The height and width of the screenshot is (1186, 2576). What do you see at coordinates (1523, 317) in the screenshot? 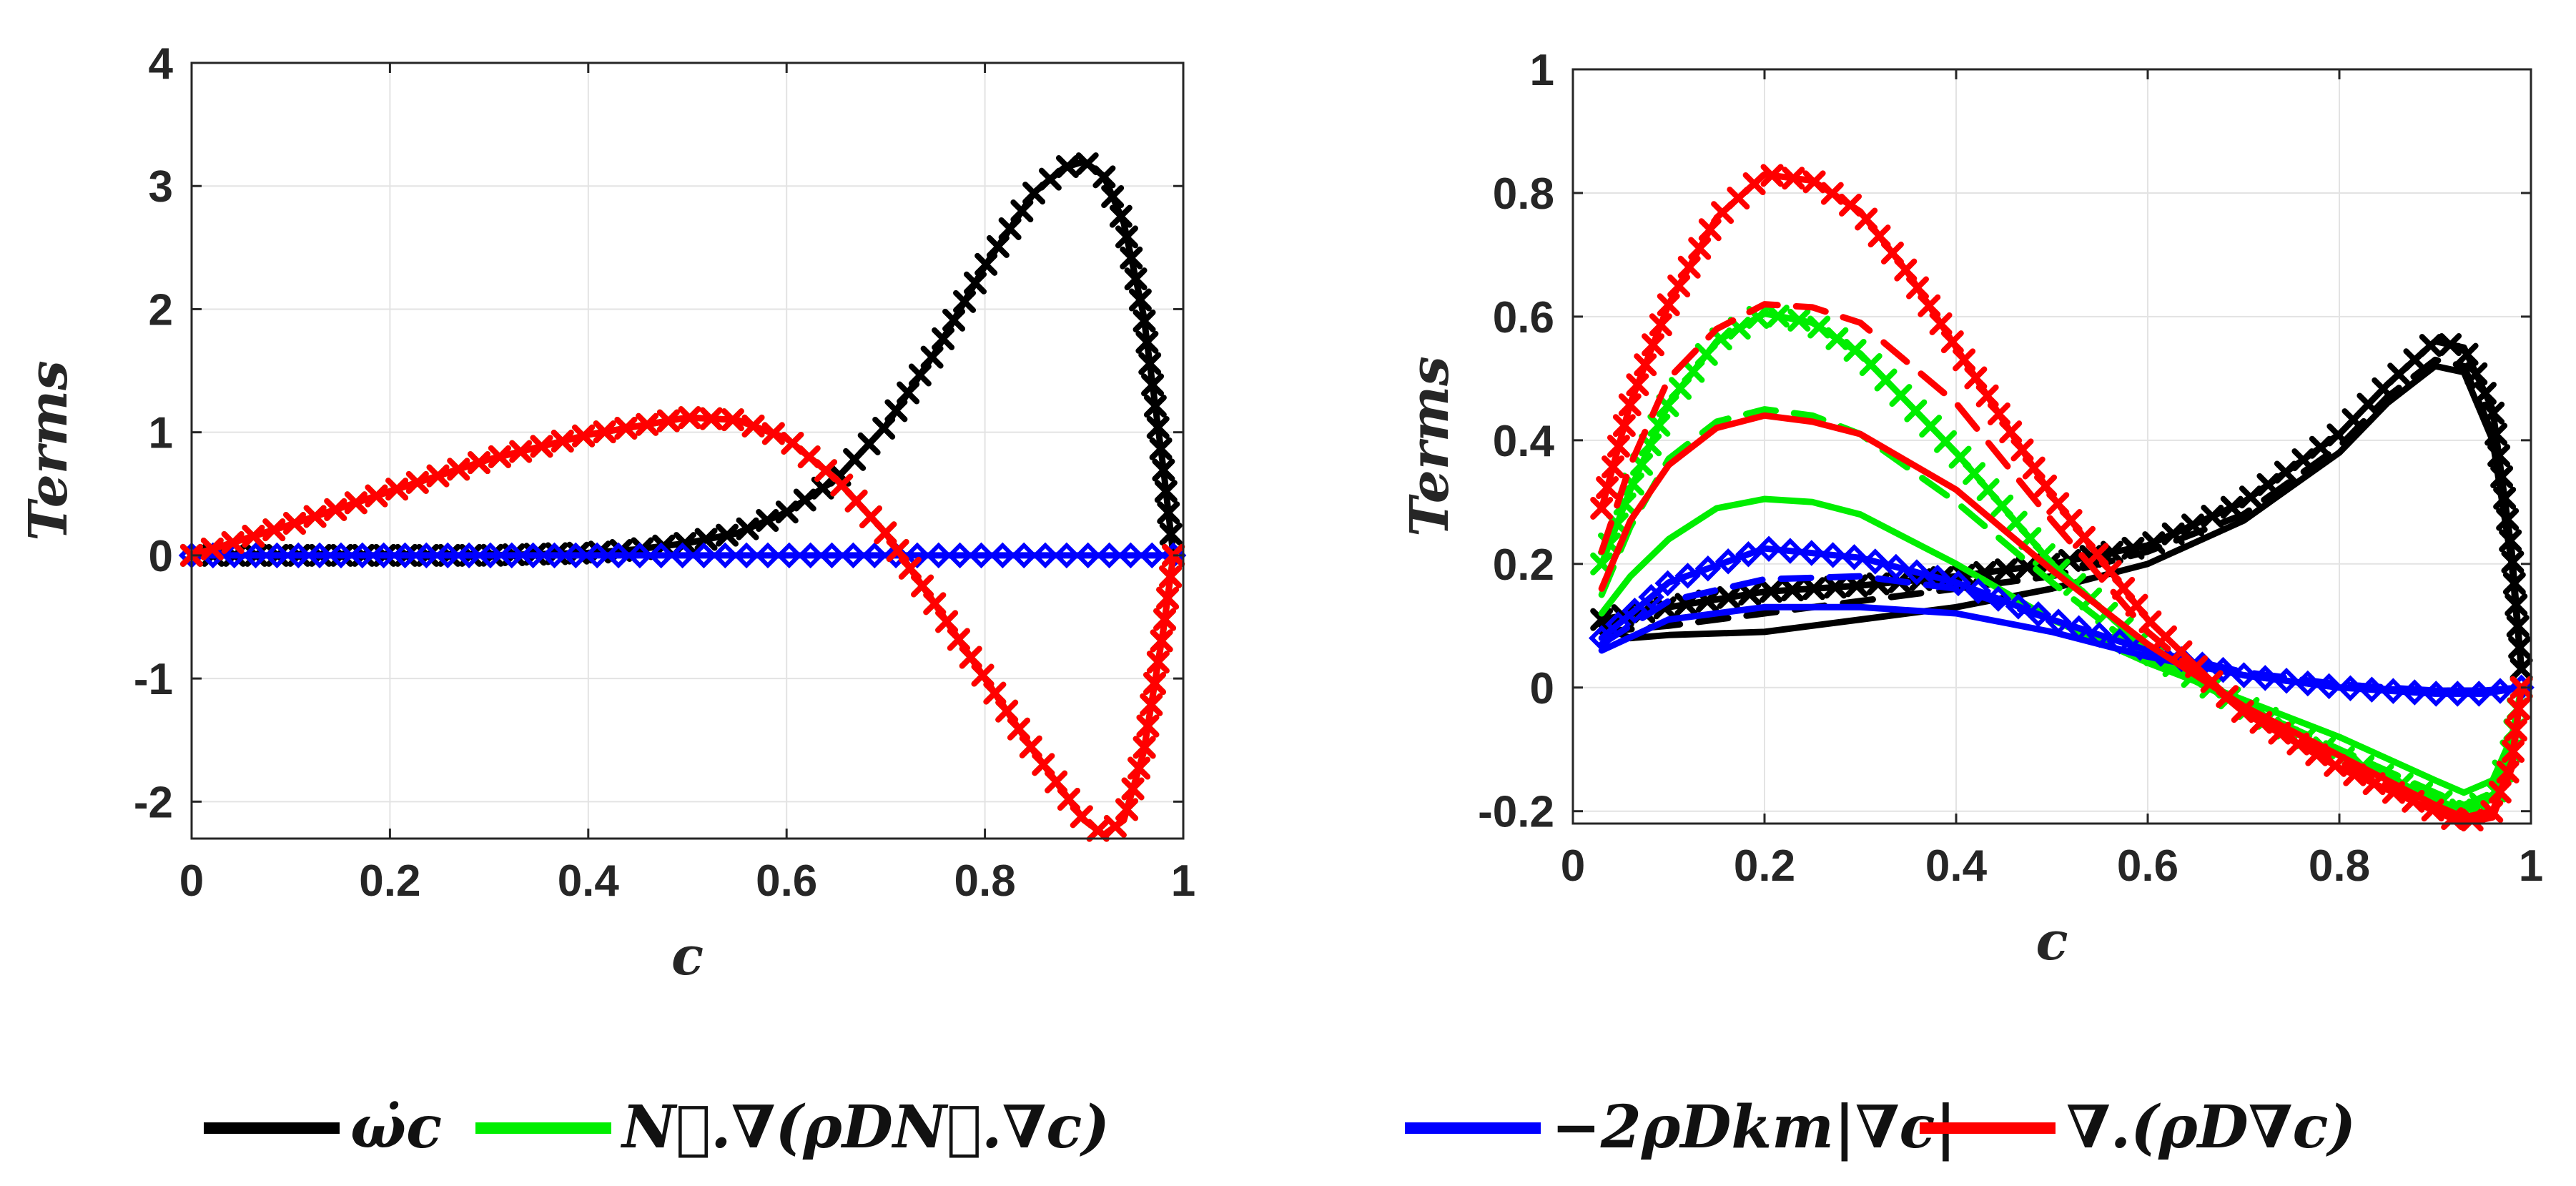
I see `y-tick-label: 0.6` at bounding box center [1523, 317].